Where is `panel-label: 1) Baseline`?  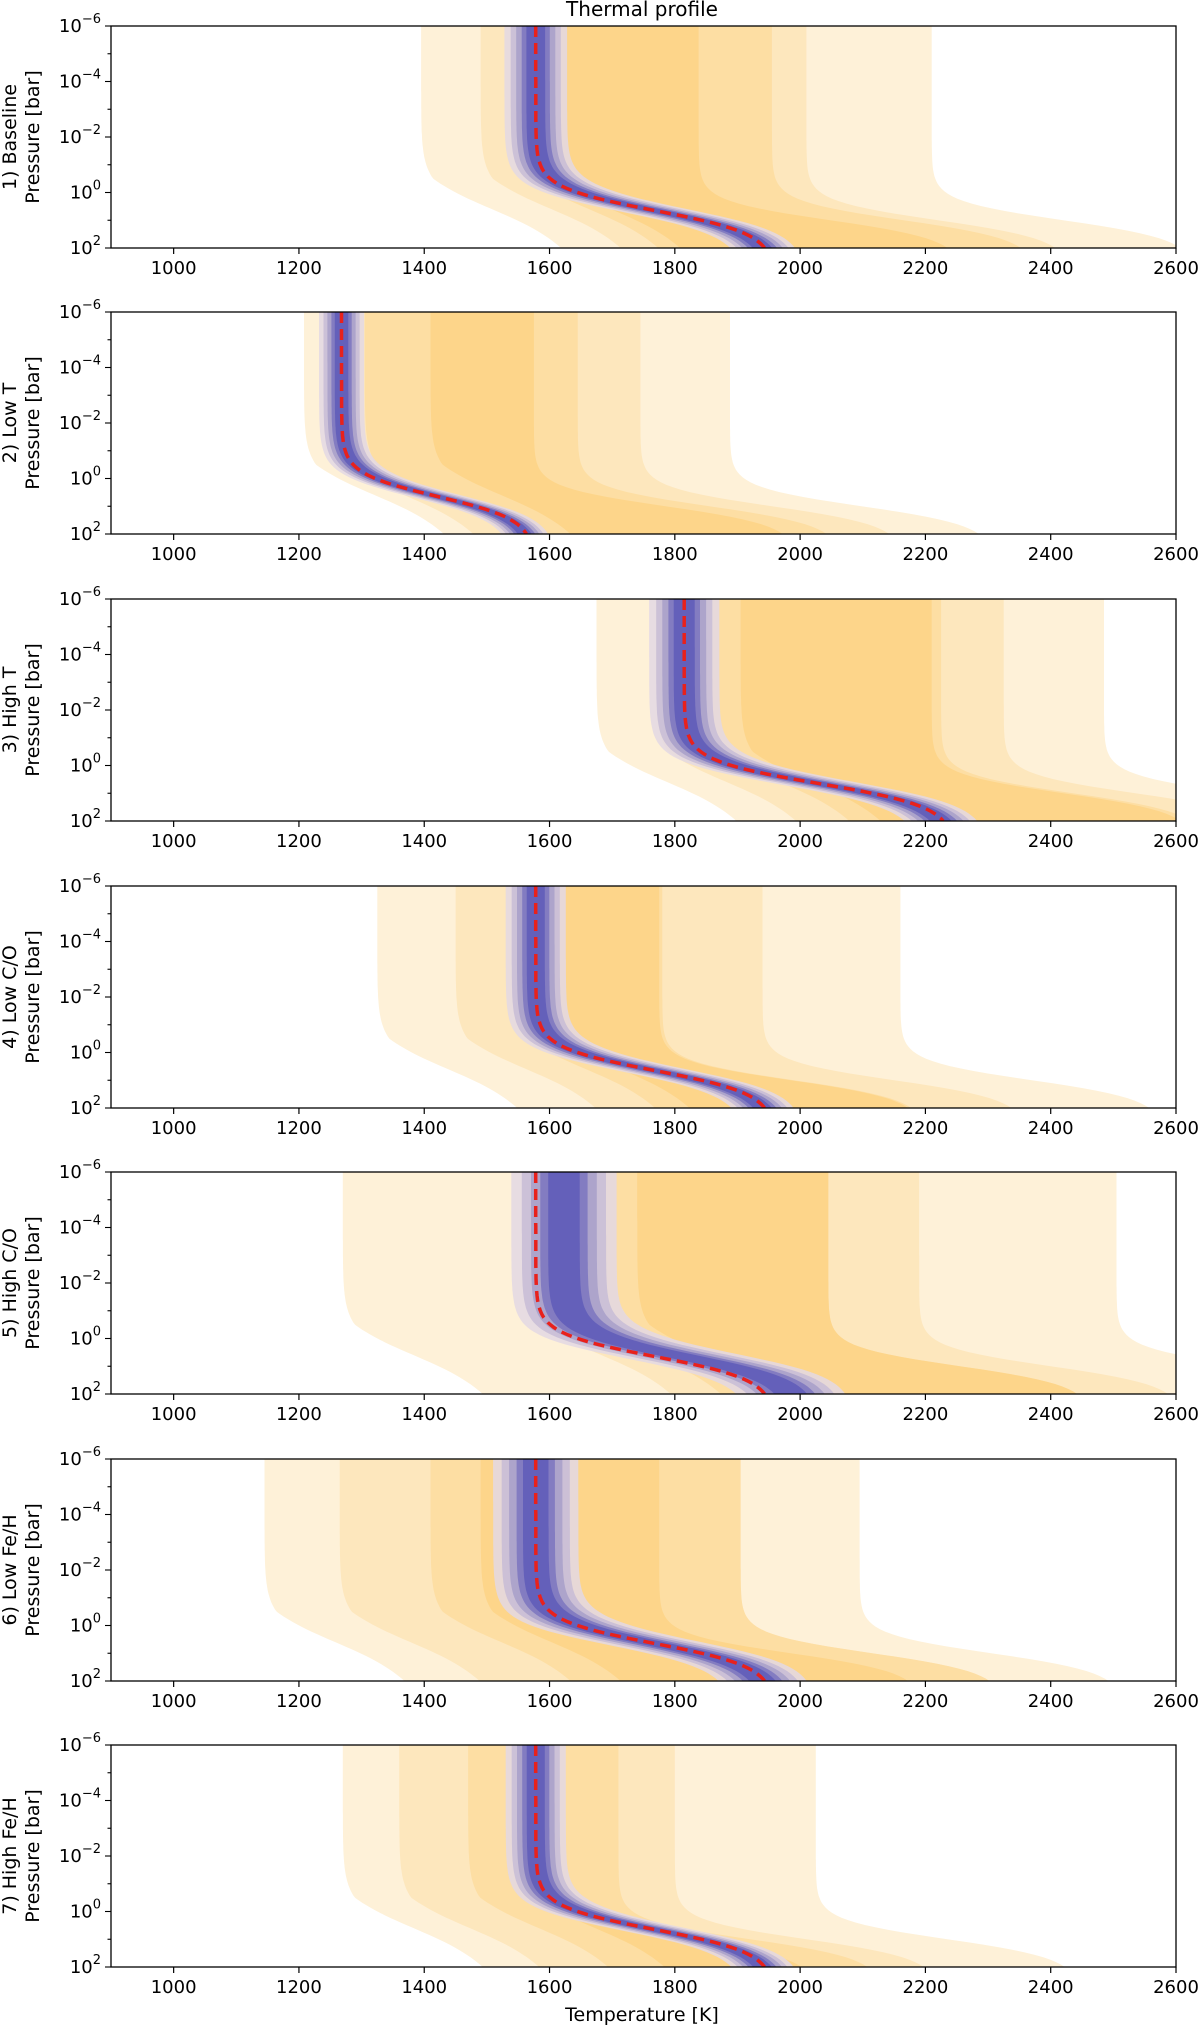
panel-label: 1) Baseline is located at coordinates (10, 137).